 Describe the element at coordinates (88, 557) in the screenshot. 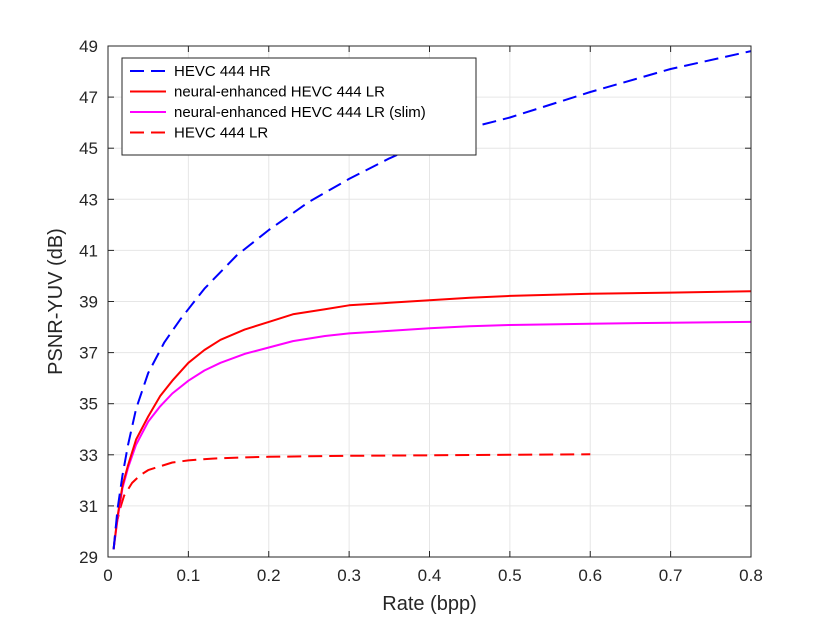

I see `y-tick-label: 29` at that location.